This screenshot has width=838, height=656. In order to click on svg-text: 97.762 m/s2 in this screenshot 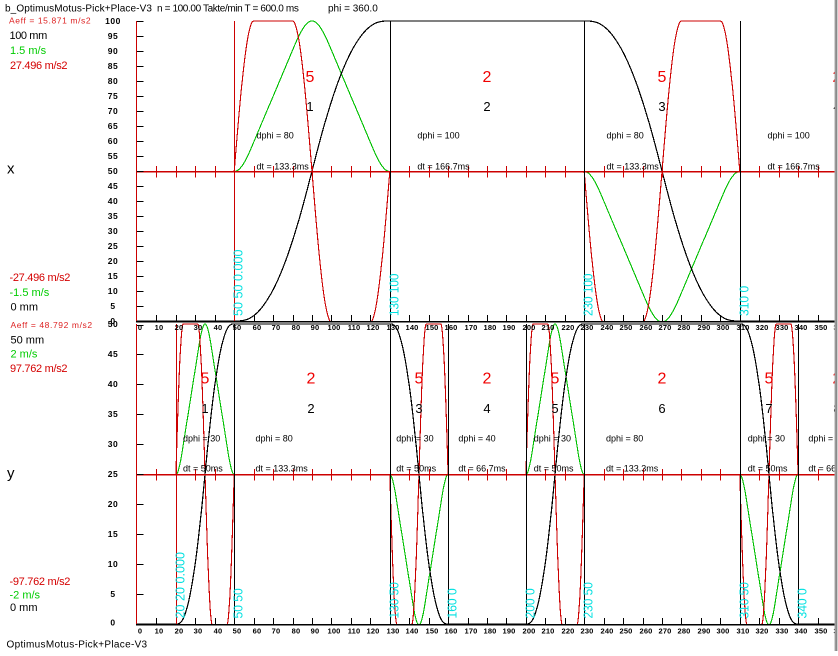, I will do `click(38, 369)`.